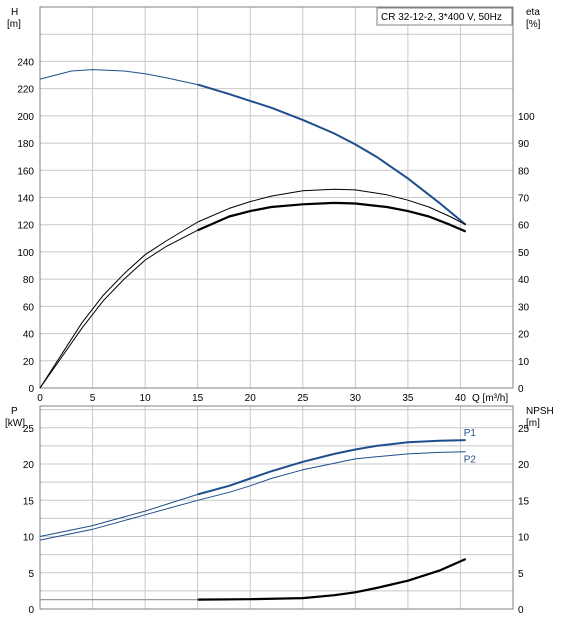 The height and width of the screenshot is (633, 565). Describe the element at coordinates (25, 199) in the screenshot. I see `head-tick-label: 140` at that location.